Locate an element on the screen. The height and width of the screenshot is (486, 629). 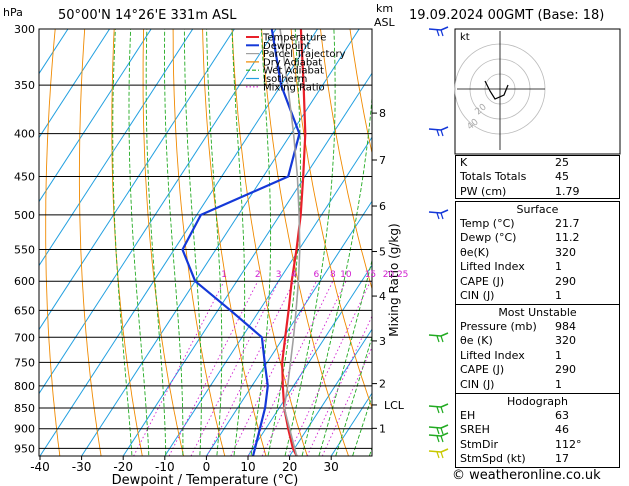
mixing-ratio-label: 4 is located at coordinates (294, 275).